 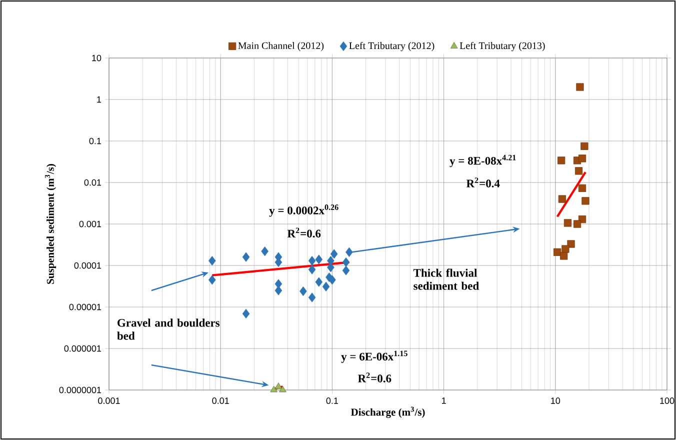 What do you see at coordinates (90, 224) in the screenshot?
I see `y-tick-label: 0.001` at bounding box center [90, 224].